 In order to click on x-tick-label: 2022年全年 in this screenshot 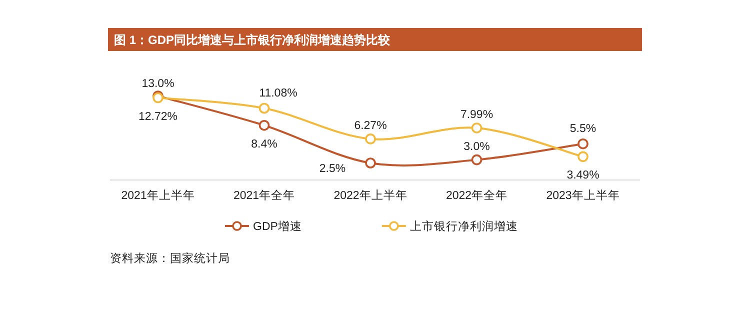, I will do `click(477, 195)`.